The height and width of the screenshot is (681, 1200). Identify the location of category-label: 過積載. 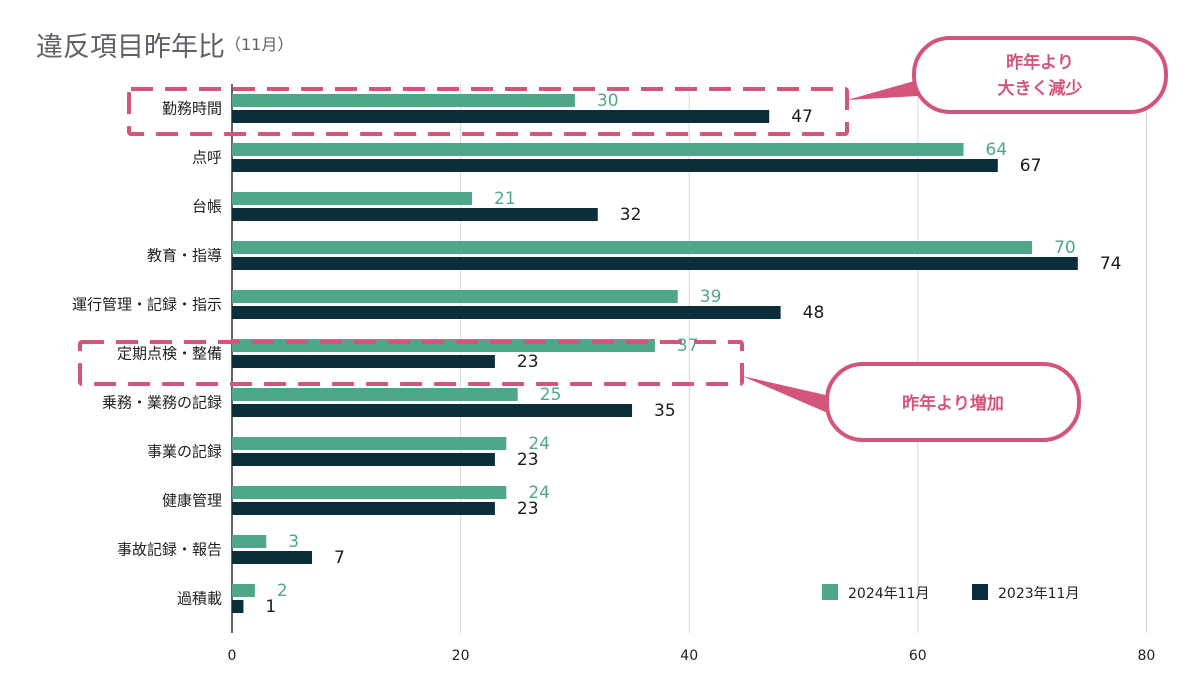
(199, 599).